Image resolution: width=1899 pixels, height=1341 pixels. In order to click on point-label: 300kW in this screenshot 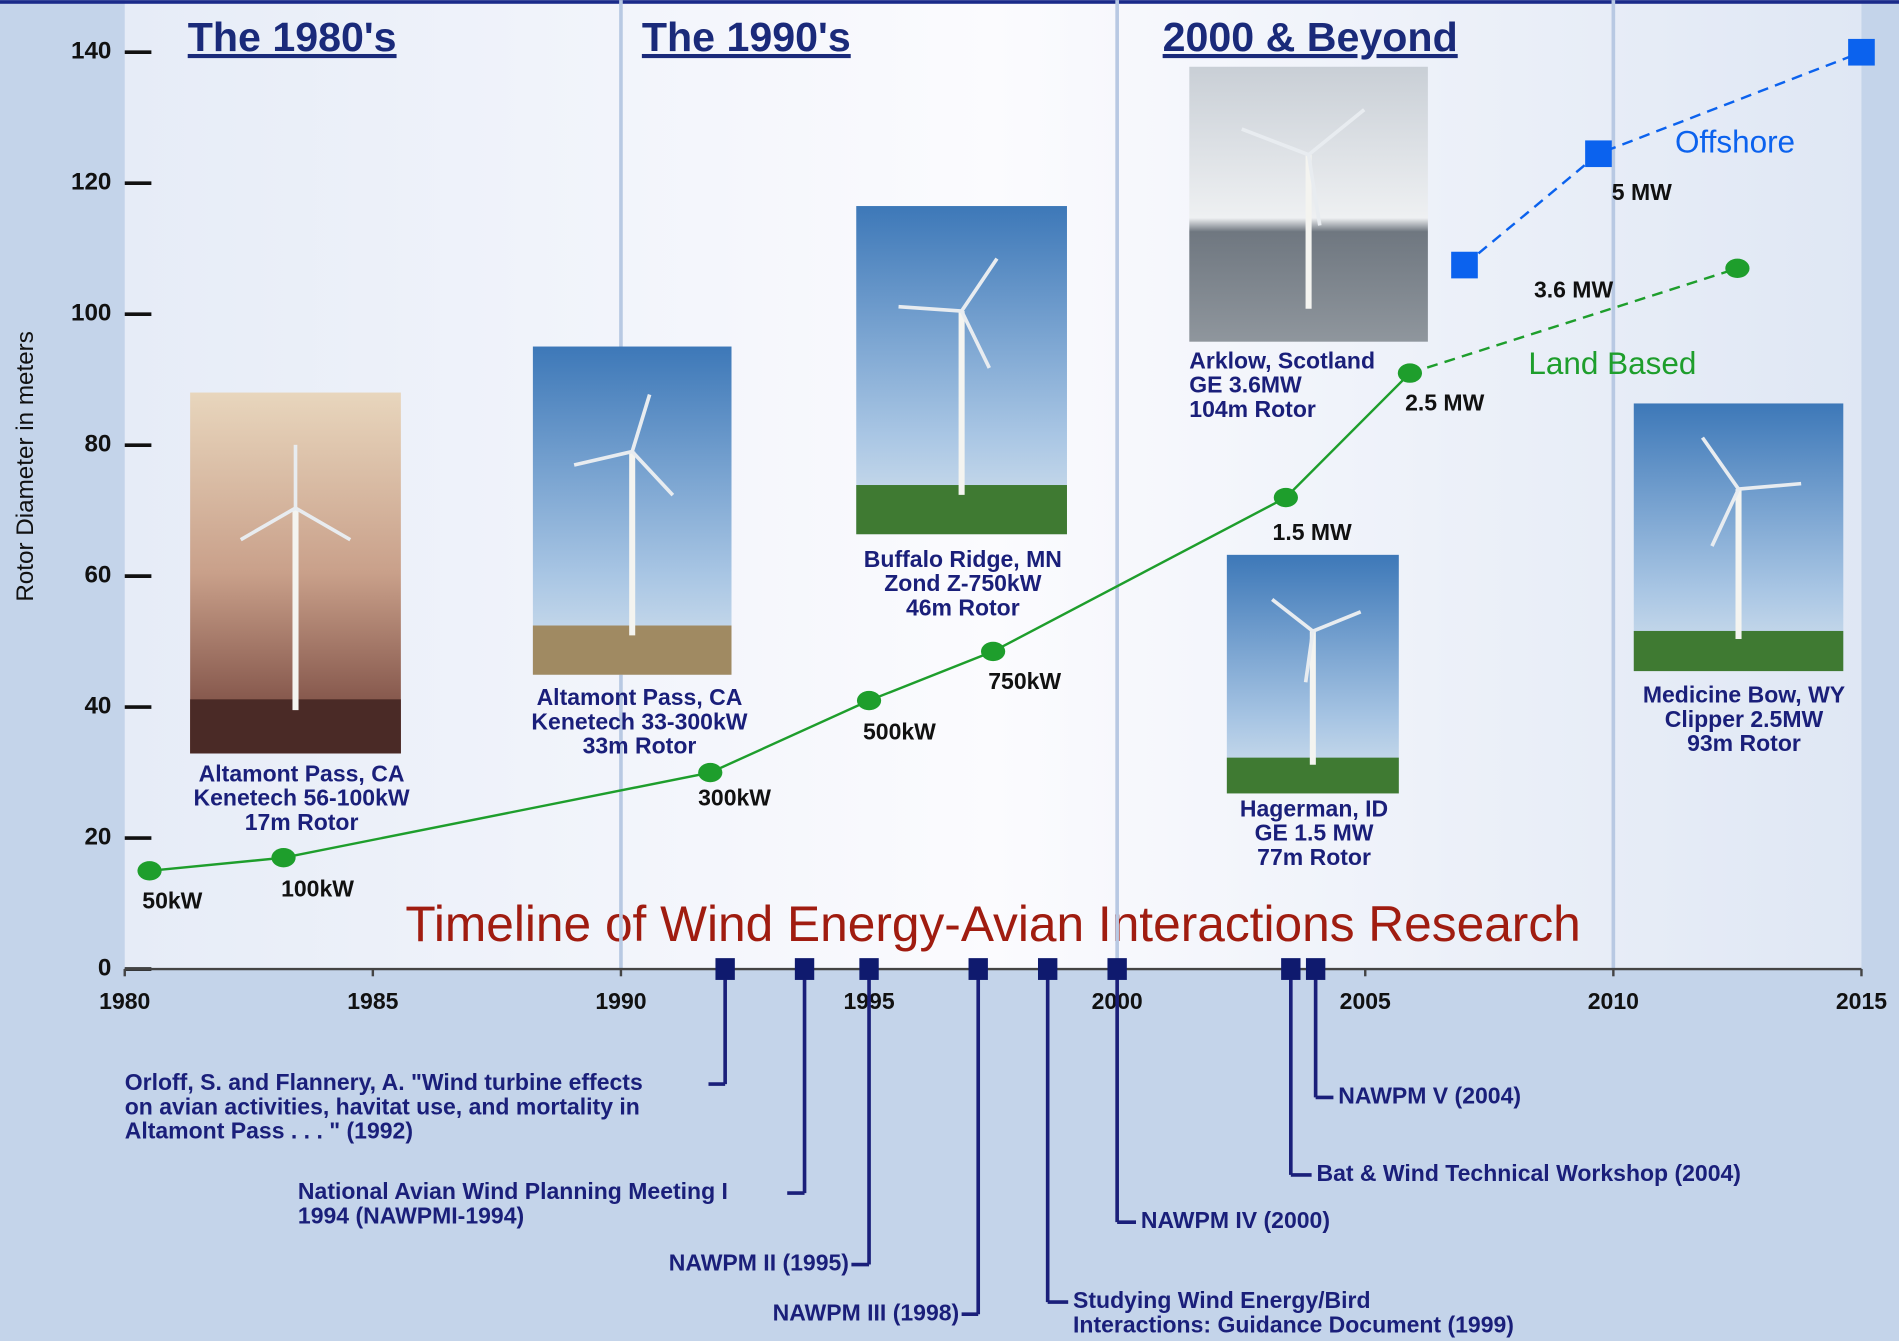, I will do `click(734, 797)`.